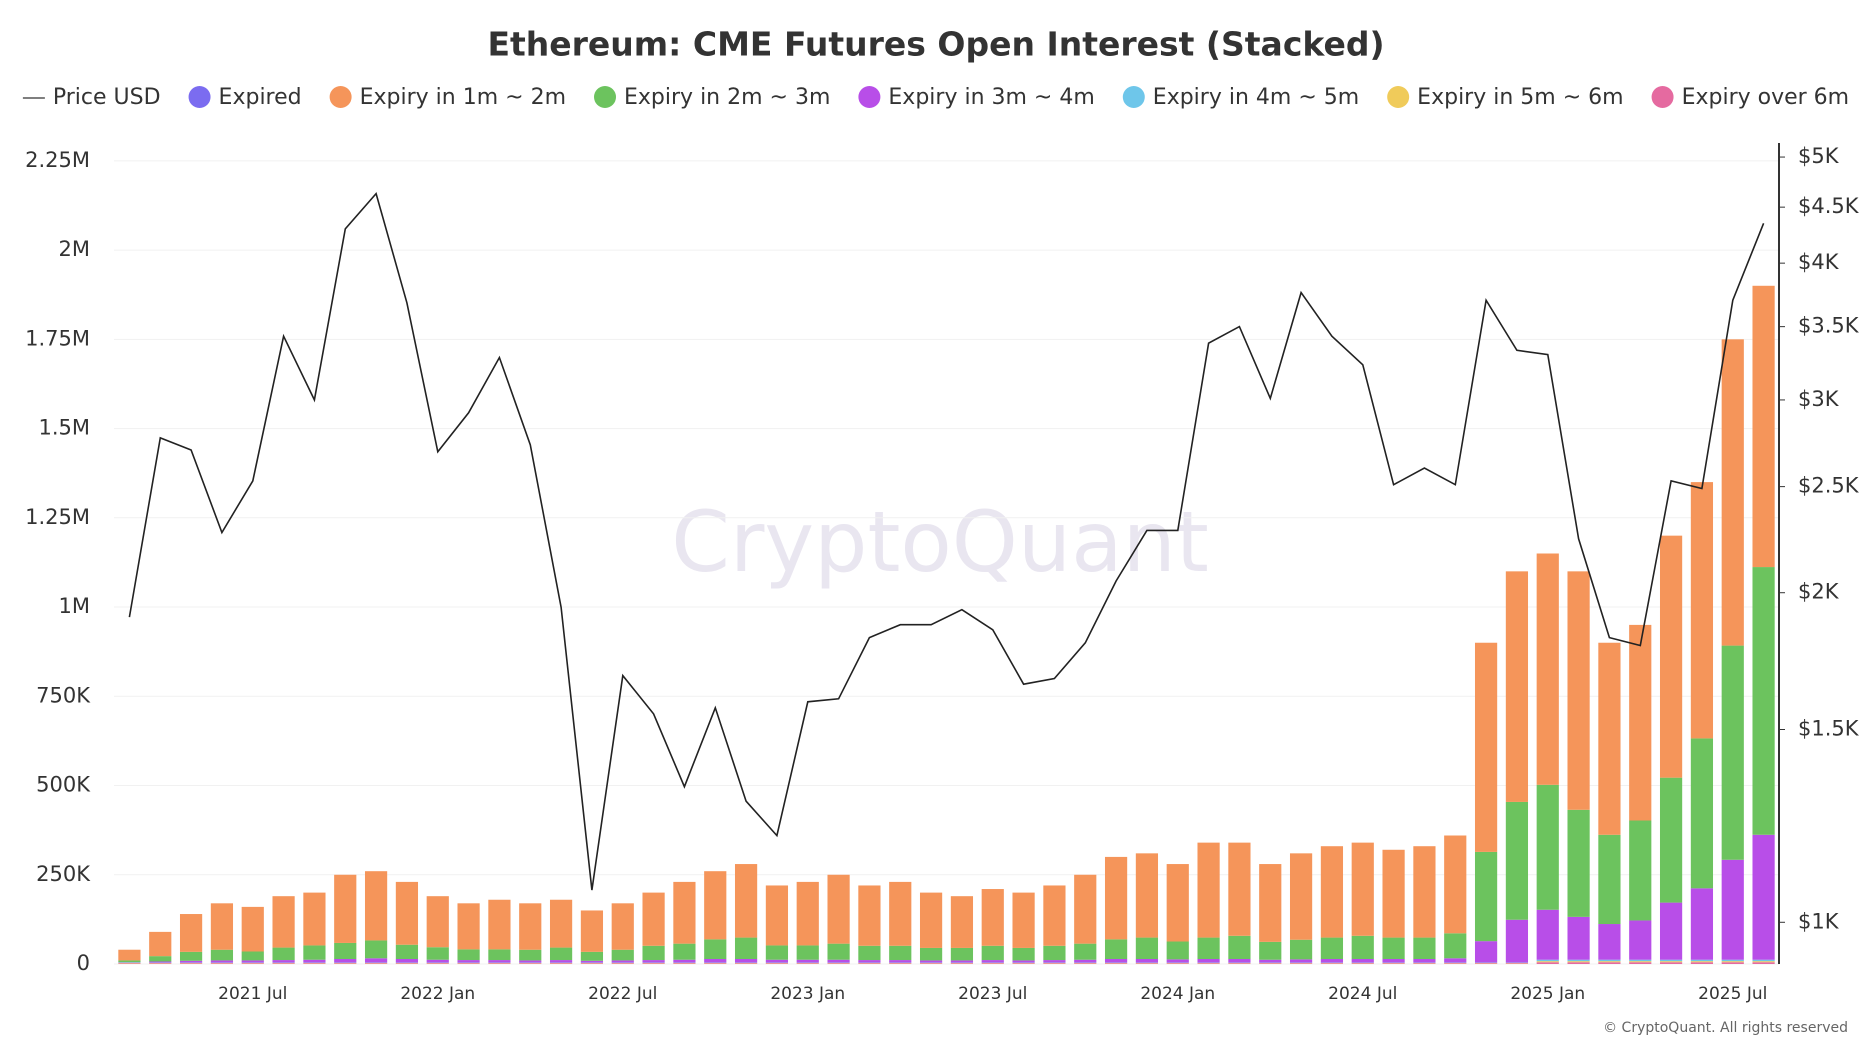 This screenshot has height=1048, width=1872. I want to click on legend-item: Expiry in 2m ~ 3m, so click(712, 97).